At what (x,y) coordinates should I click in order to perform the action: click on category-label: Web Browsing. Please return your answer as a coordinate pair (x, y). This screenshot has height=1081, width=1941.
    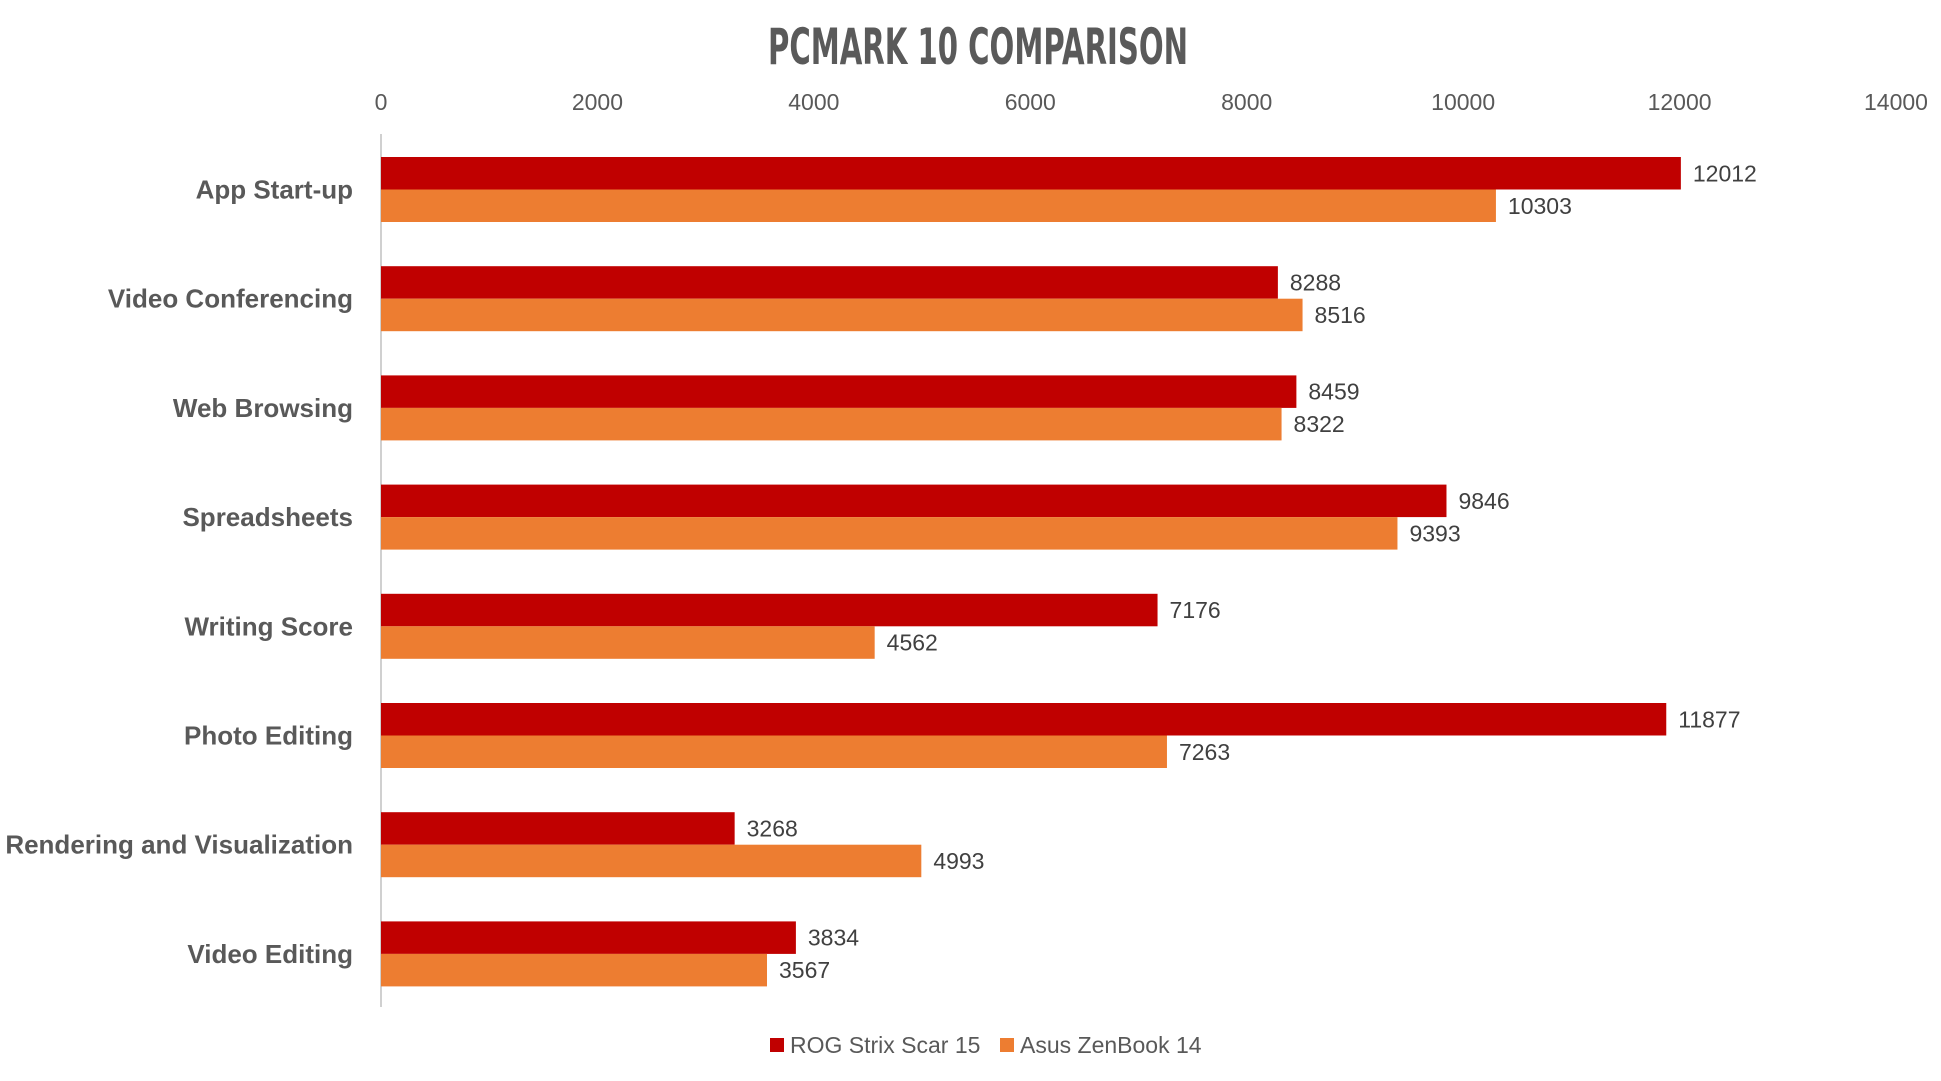
    Looking at the image, I should click on (263, 408).